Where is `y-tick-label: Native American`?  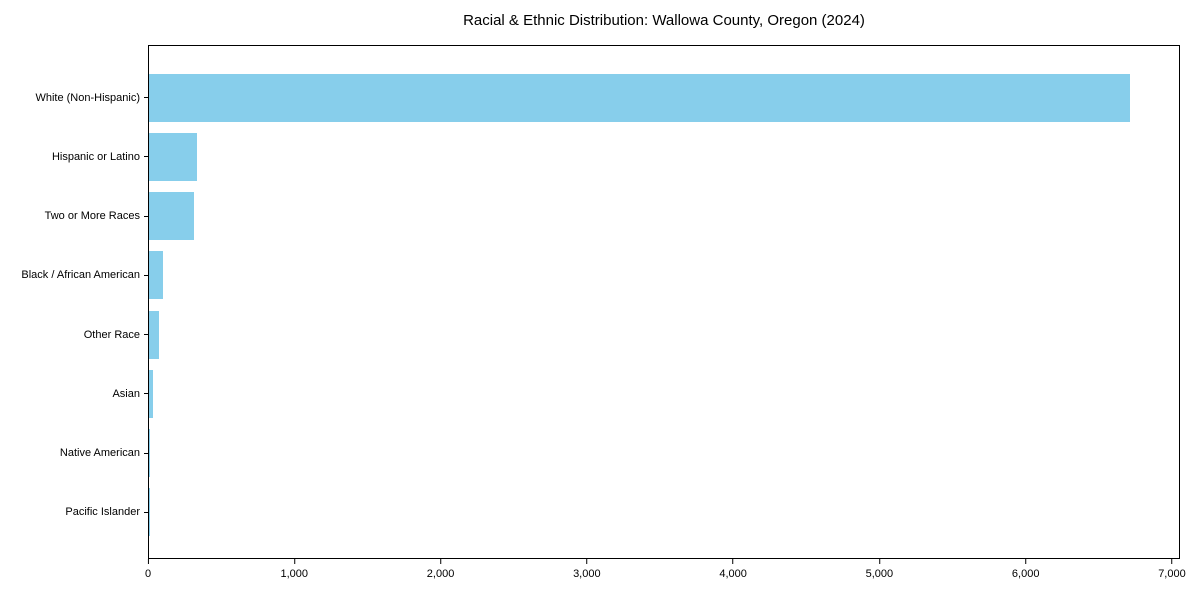
y-tick-label: Native American is located at coordinates (99, 453).